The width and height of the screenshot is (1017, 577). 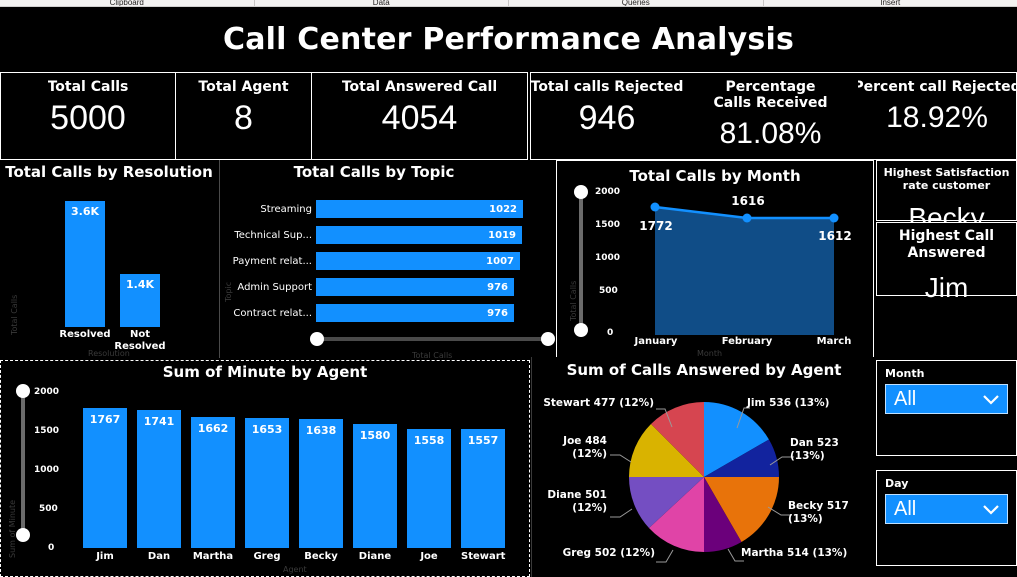 I want to click on bar-value-label: 1741, so click(x=159, y=421).